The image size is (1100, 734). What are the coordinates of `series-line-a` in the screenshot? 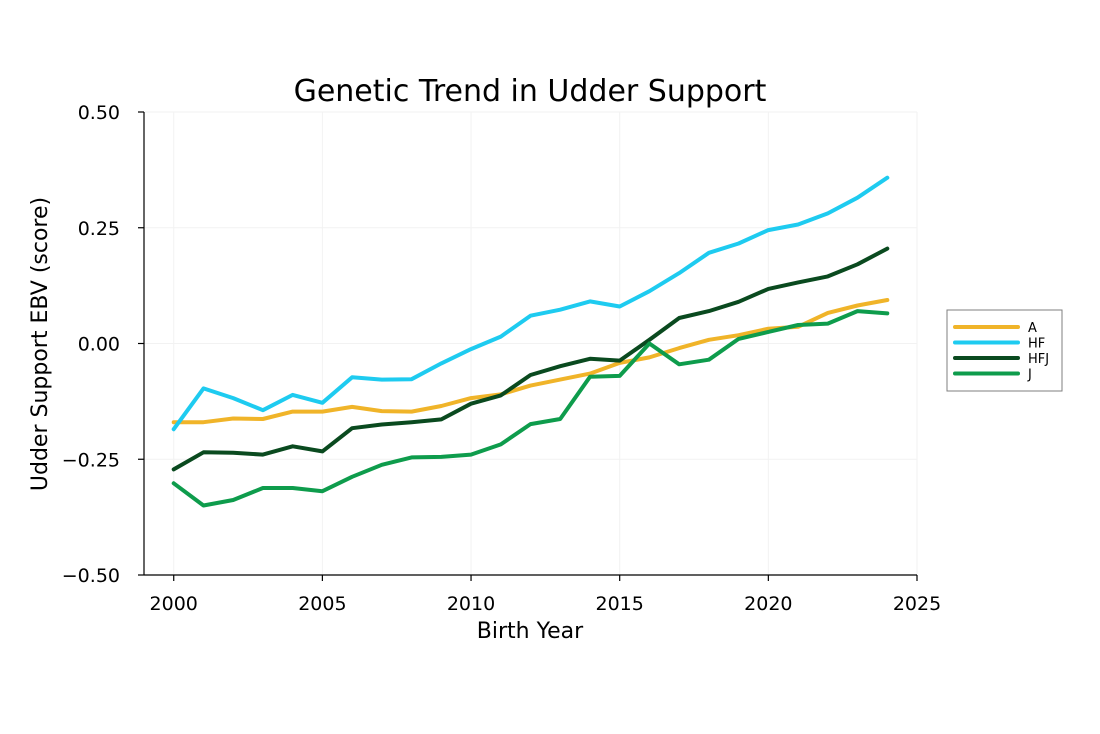 It's located at (530, 361).